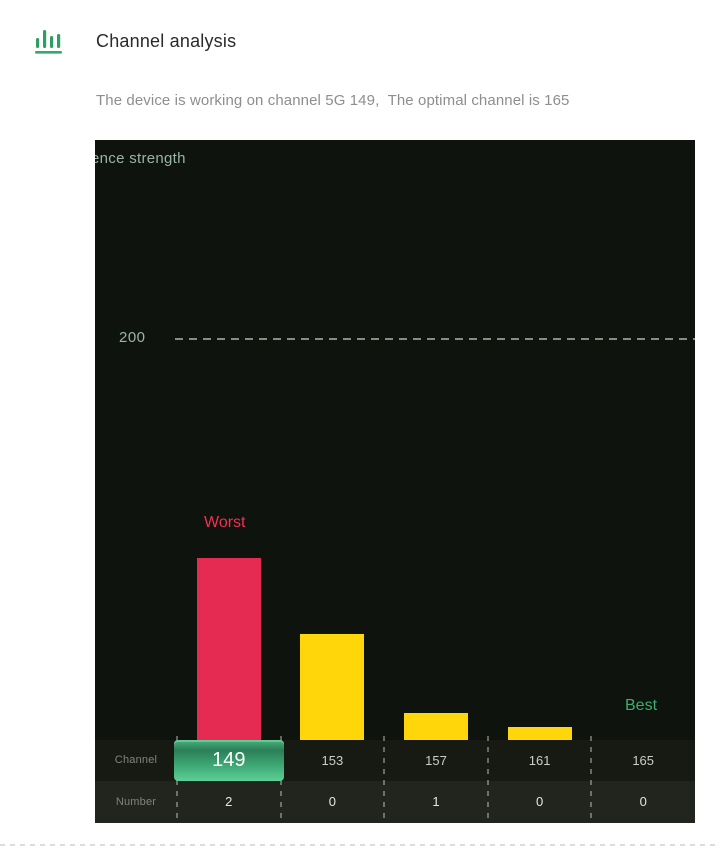 This screenshot has width=720, height=858. I want to click on channel-cell-153: 153, so click(332, 760).